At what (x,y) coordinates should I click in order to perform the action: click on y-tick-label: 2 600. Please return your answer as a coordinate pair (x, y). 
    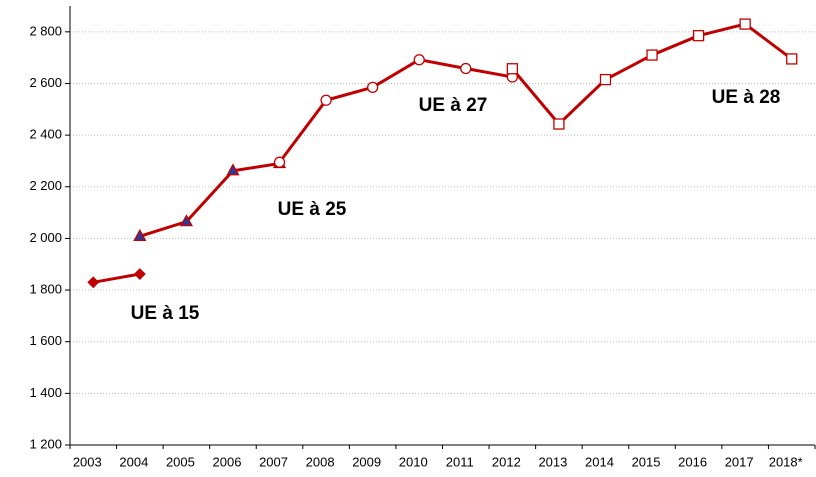
    Looking at the image, I should click on (45, 82).